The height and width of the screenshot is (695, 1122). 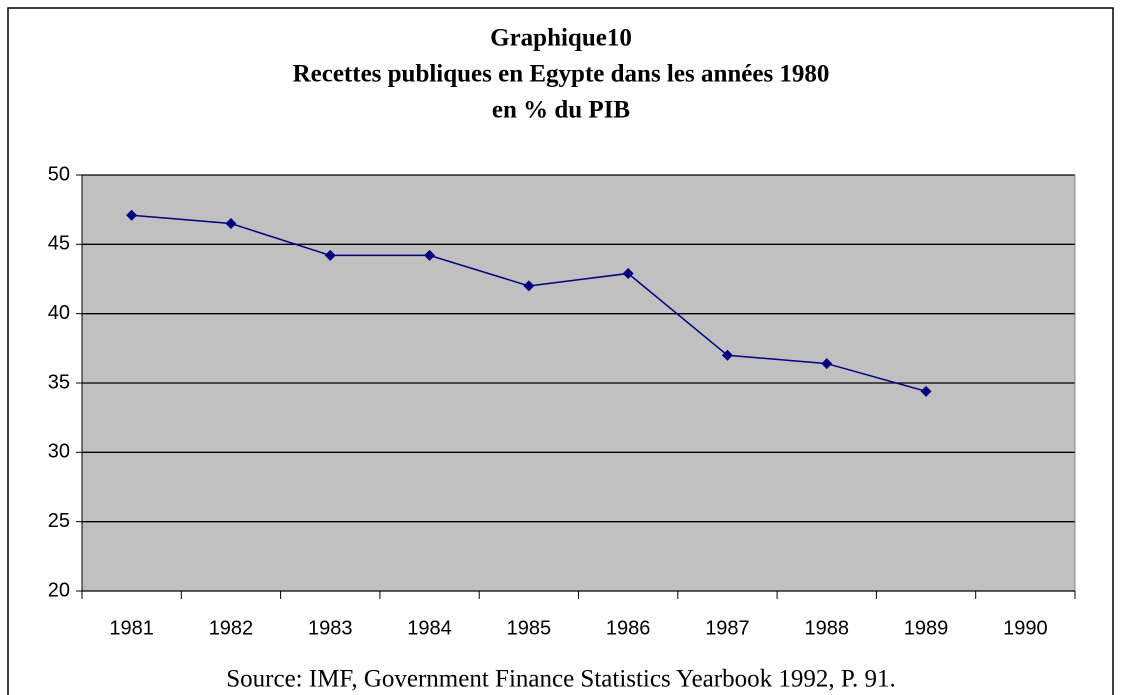 What do you see at coordinates (529, 628) in the screenshot?
I see `x-tick-label: 1985` at bounding box center [529, 628].